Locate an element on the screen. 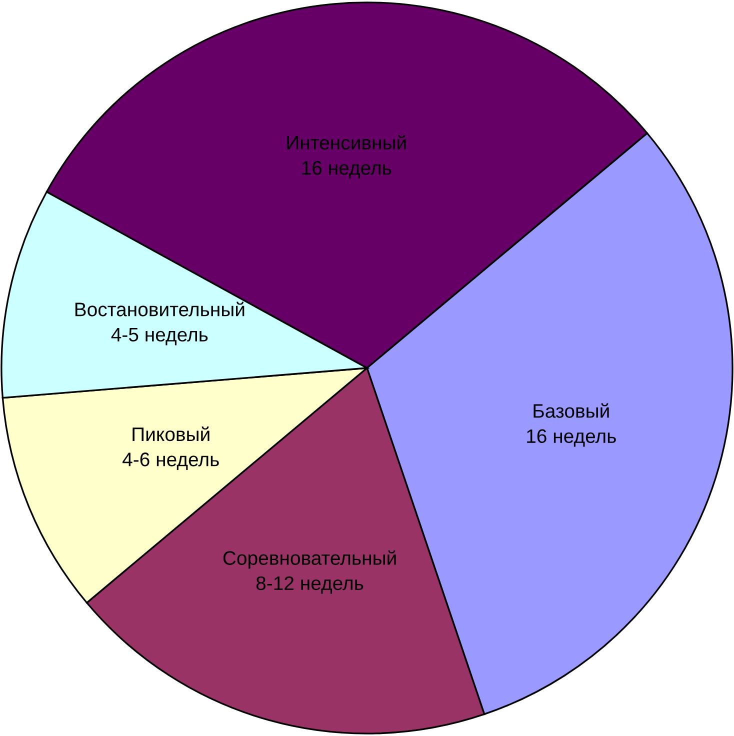  slice-label: Интенсивный 16 недель is located at coordinates (346, 156).